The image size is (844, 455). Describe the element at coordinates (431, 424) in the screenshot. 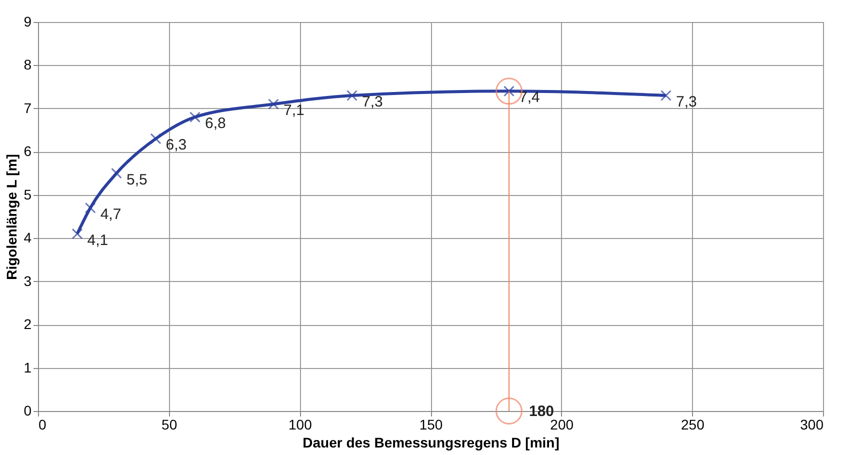

I see `x-tick-label: 150` at that location.